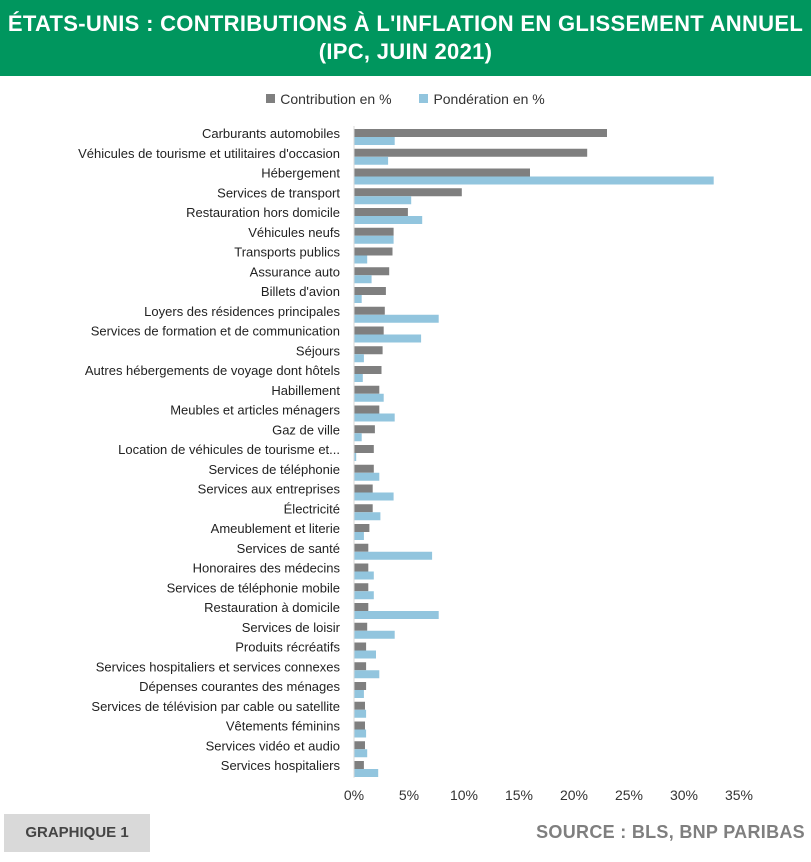  What do you see at coordinates (271, 133) in the screenshot?
I see `category-label: Carburants automobiles` at bounding box center [271, 133].